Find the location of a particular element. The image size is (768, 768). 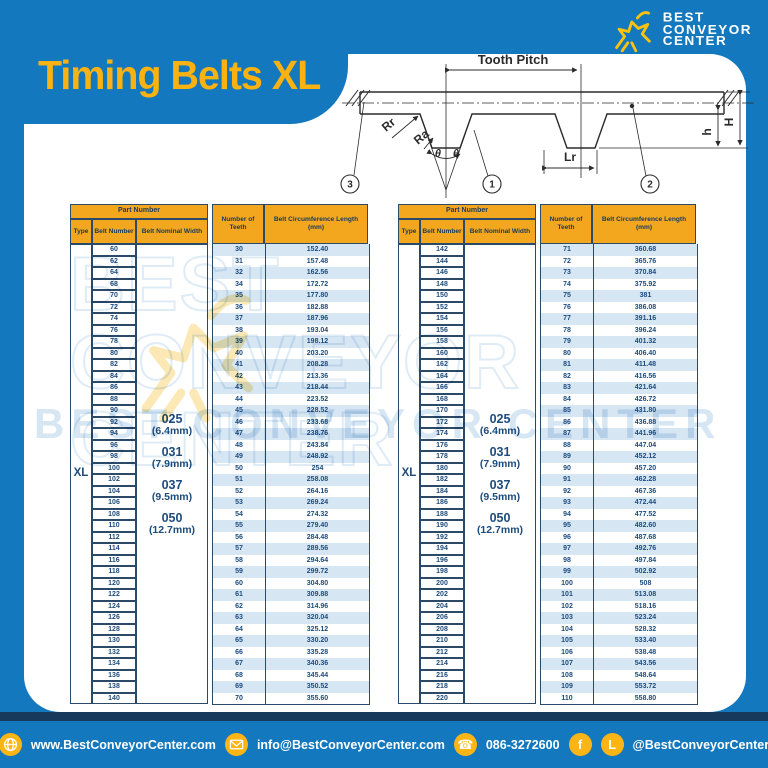

length-cell: 523.24 is located at coordinates (645, 618).